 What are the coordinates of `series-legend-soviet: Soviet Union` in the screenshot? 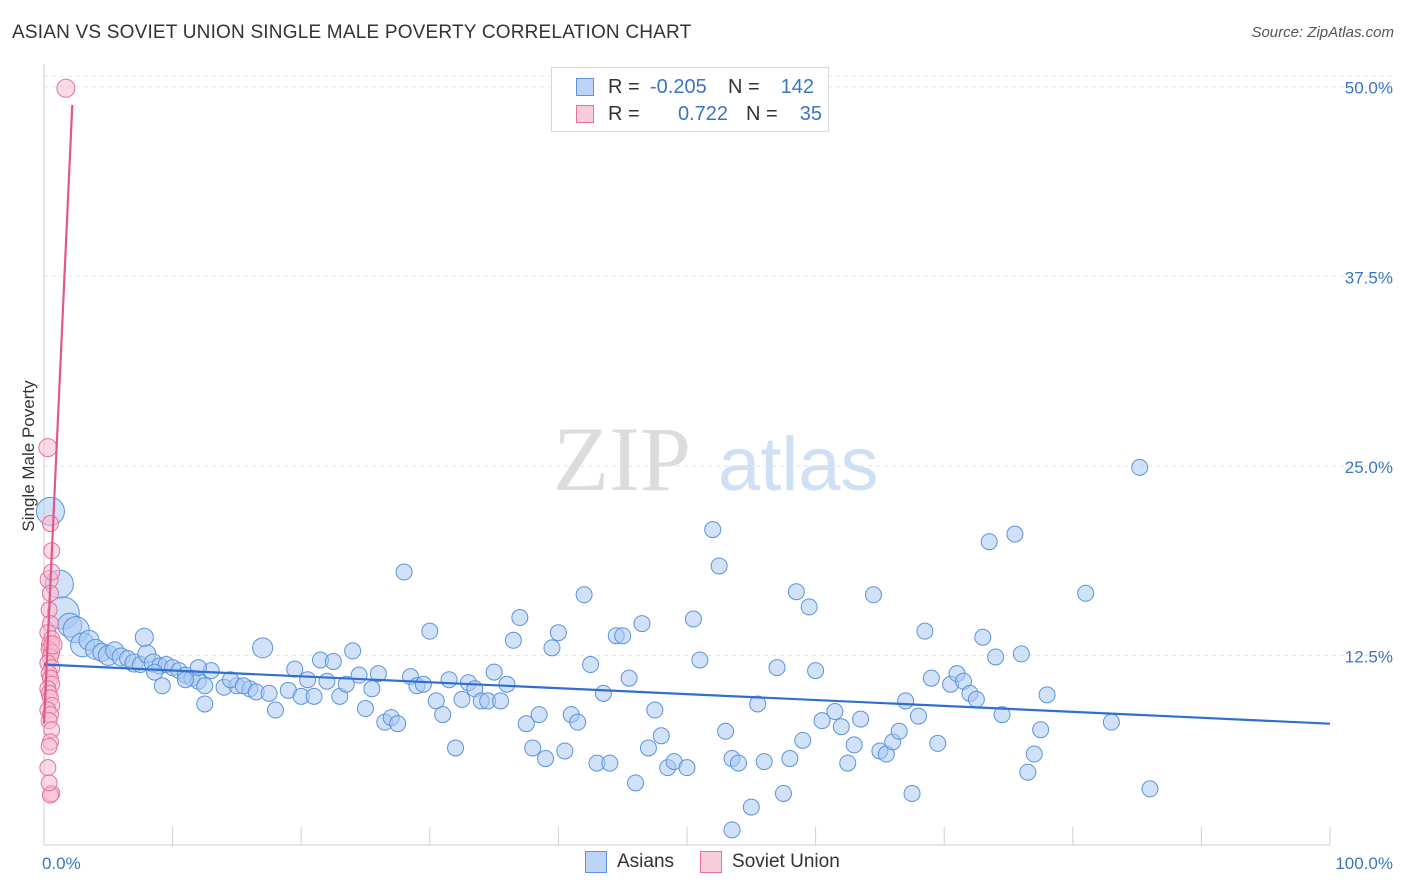 It's located at (770, 862).